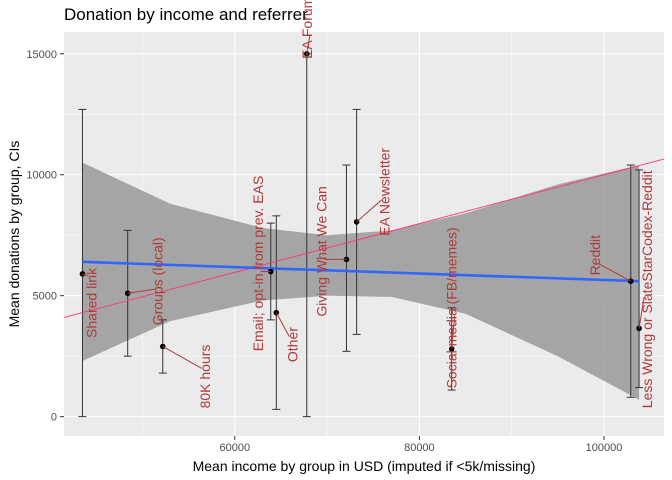 This screenshot has width=672, height=480. I want to click on point-label: Email; opt-in from prev. EAS, so click(258, 264).